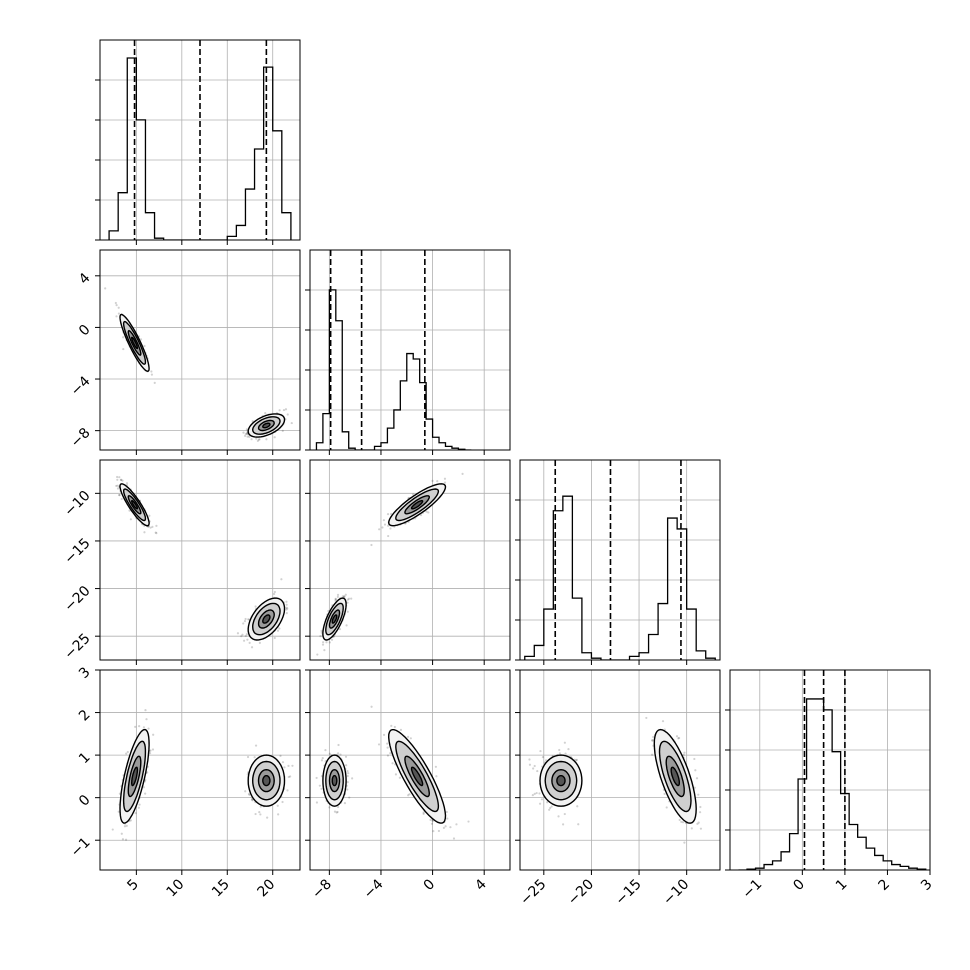 Image resolution: width=970 pixels, height=970 pixels. What do you see at coordinates (133, 885) in the screenshot?
I see `x-tick-label: 5` at bounding box center [133, 885].